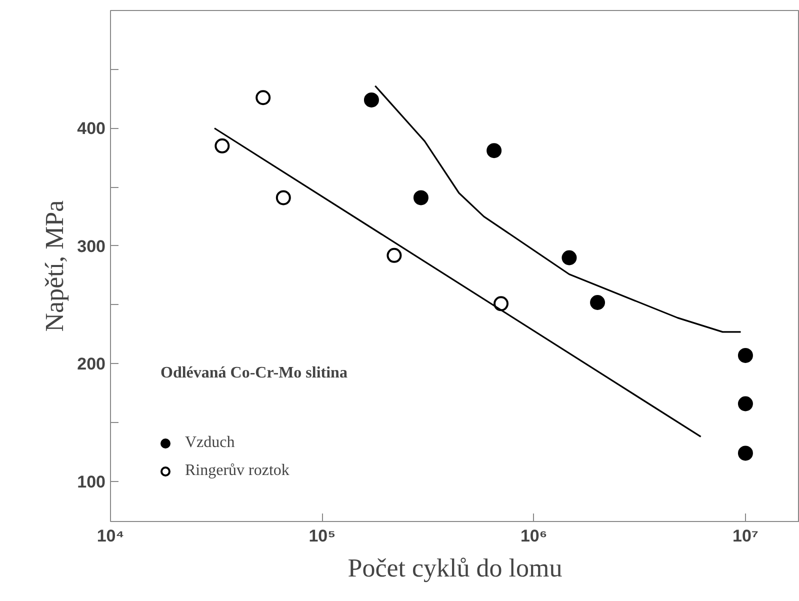 The height and width of the screenshot is (601, 799). Describe the element at coordinates (534, 536) in the screenshot. I see `x-tick-label: 10⁶` at that location.